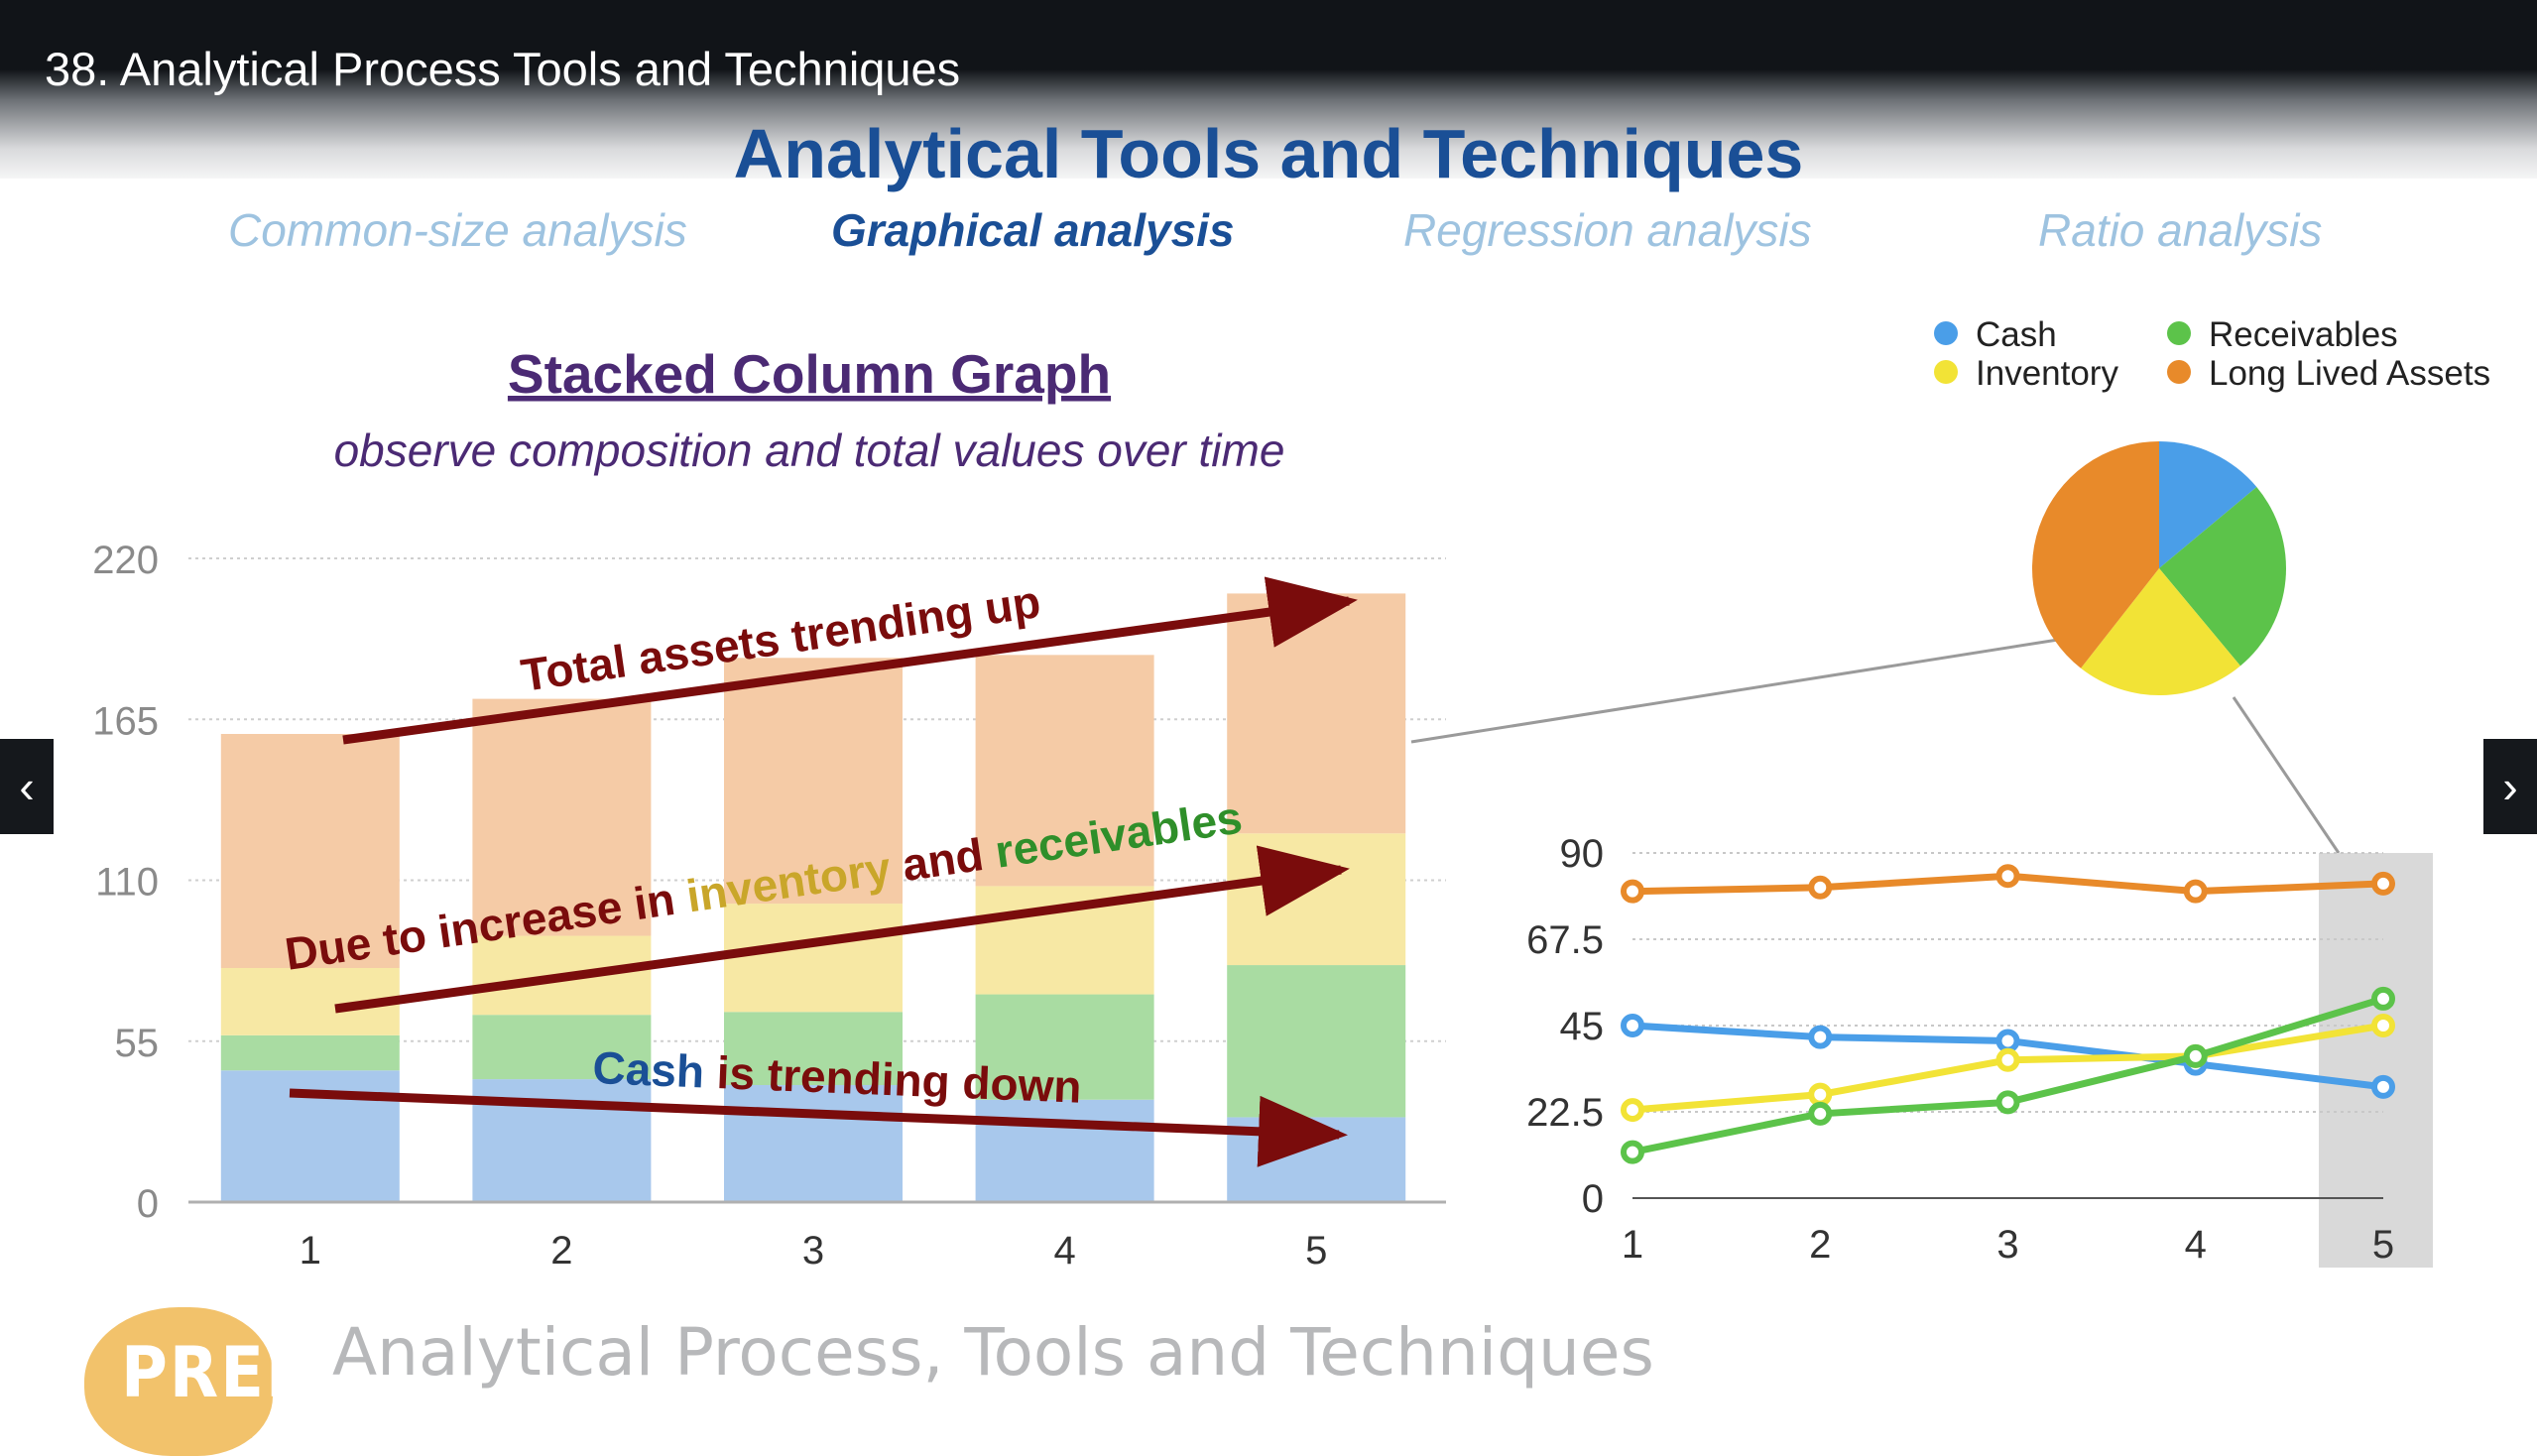 This screenshot has width=2537, height=1456. Describe the element at coordinates (1565, 1113) in the screenshot. I see `line-y-tick-label: 22.5` at that location.